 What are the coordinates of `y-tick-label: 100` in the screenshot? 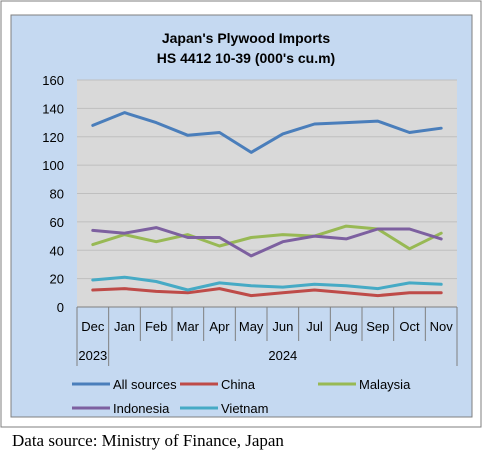 It's located at (53, 165).